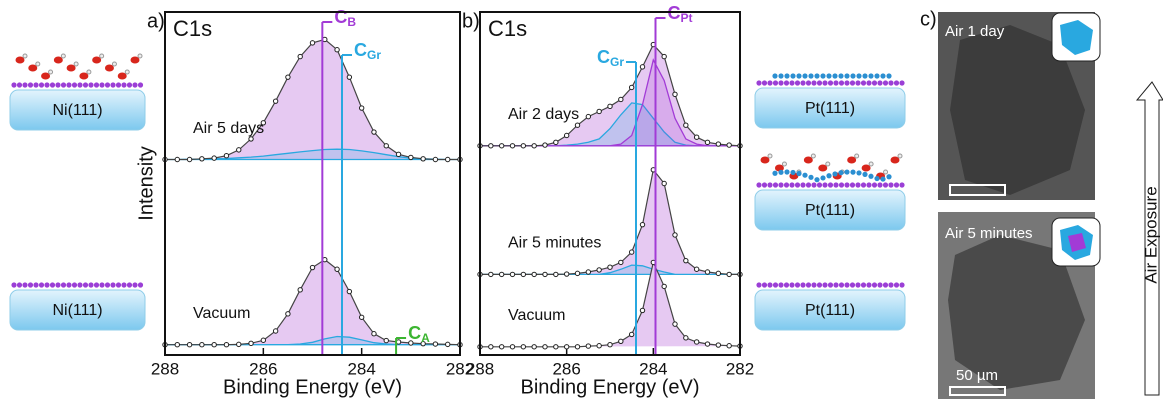 The height and width of the screenshot is (401, 1163). Describe the element at coordinates (425, 338) in the screenshot. I see `reference-subscript: A` at that location.